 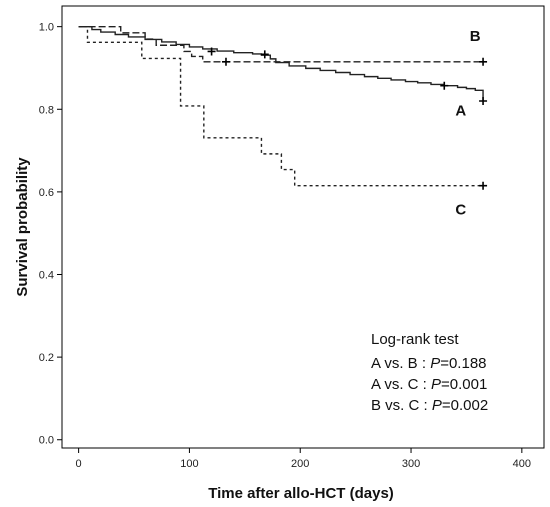 I want to click on logrank-line-bc: B vs. C : P=0.002, so click(x=429, y=405).